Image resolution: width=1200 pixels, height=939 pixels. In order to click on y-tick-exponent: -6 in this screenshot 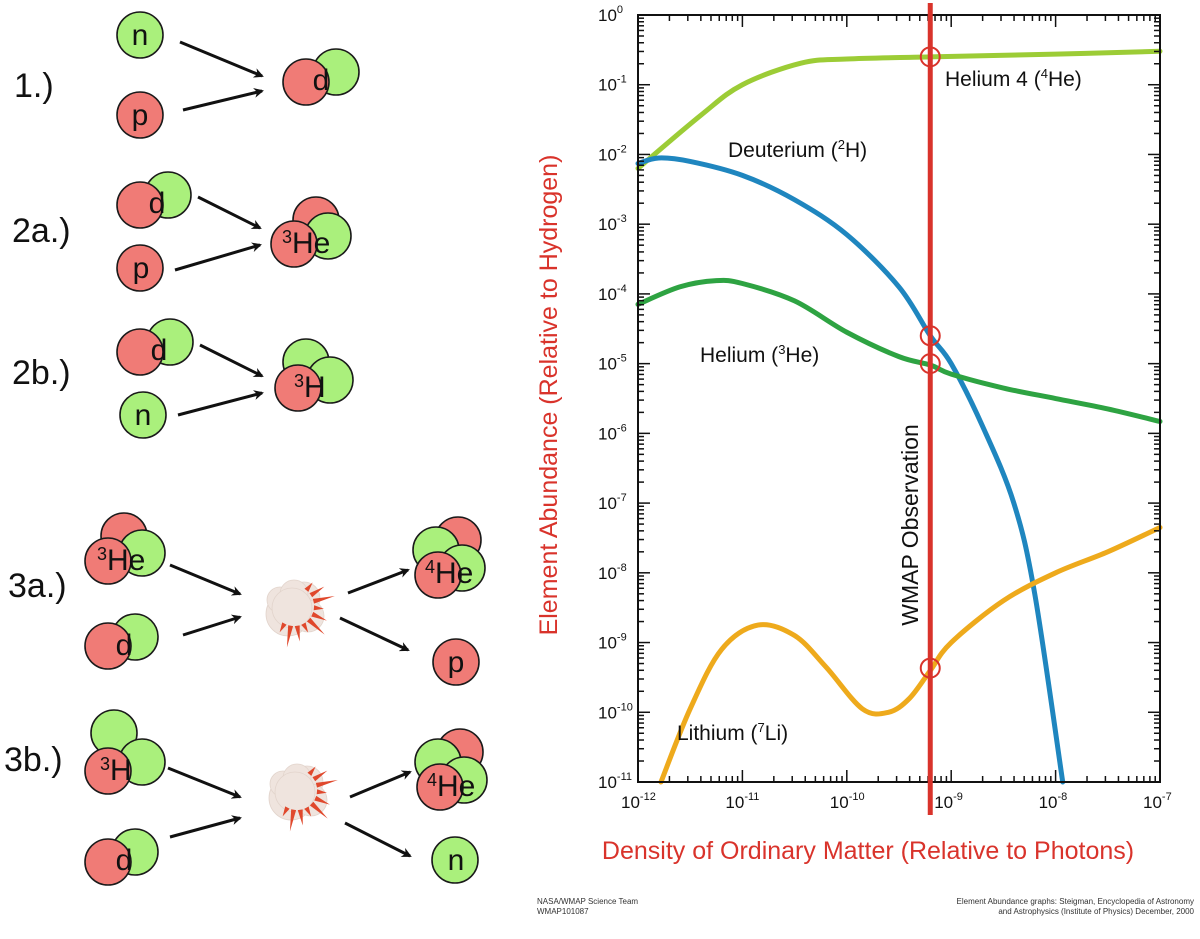, I will do `click(622, 428)`.